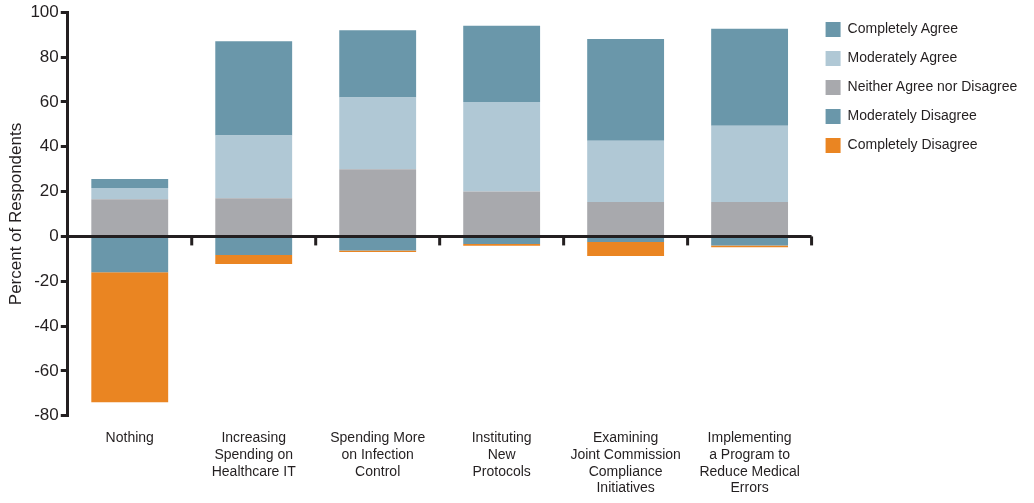 The image size is (1034, 503). I want to click on y-tick-label: 80, so click(49, 56).